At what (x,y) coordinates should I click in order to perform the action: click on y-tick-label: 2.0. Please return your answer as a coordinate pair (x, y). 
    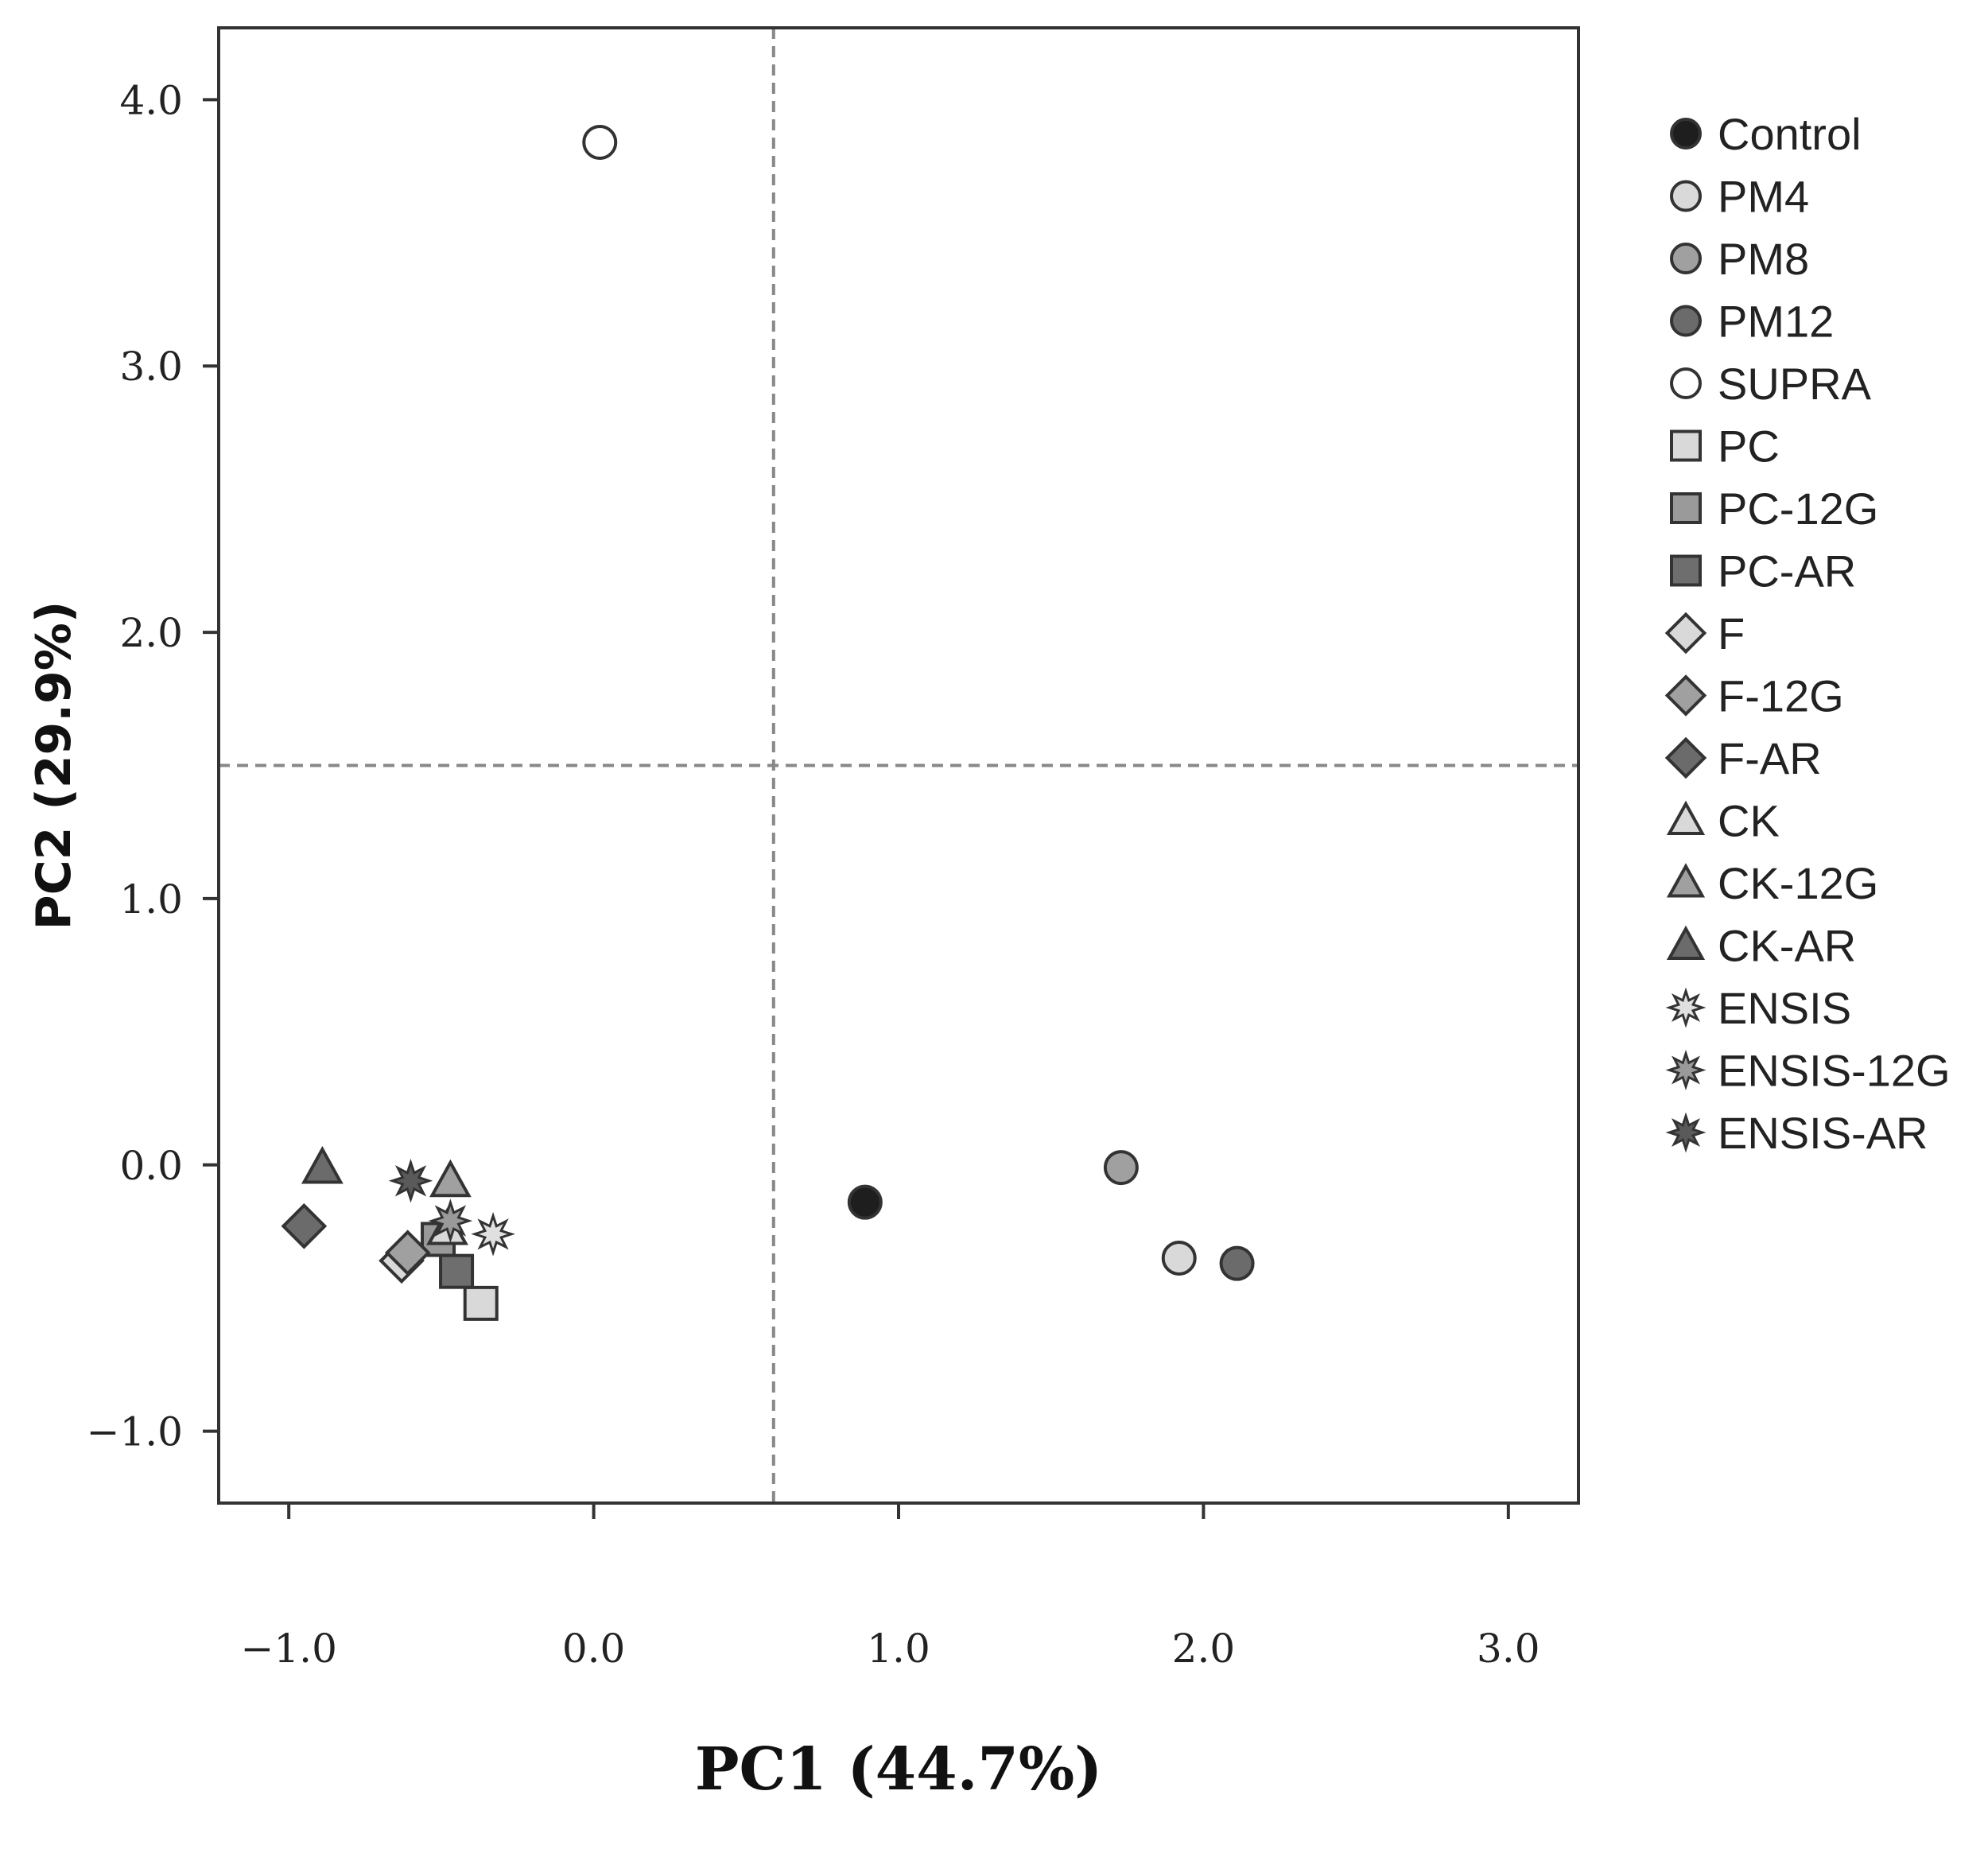
    Looking at the image, I should click on (151, 633).